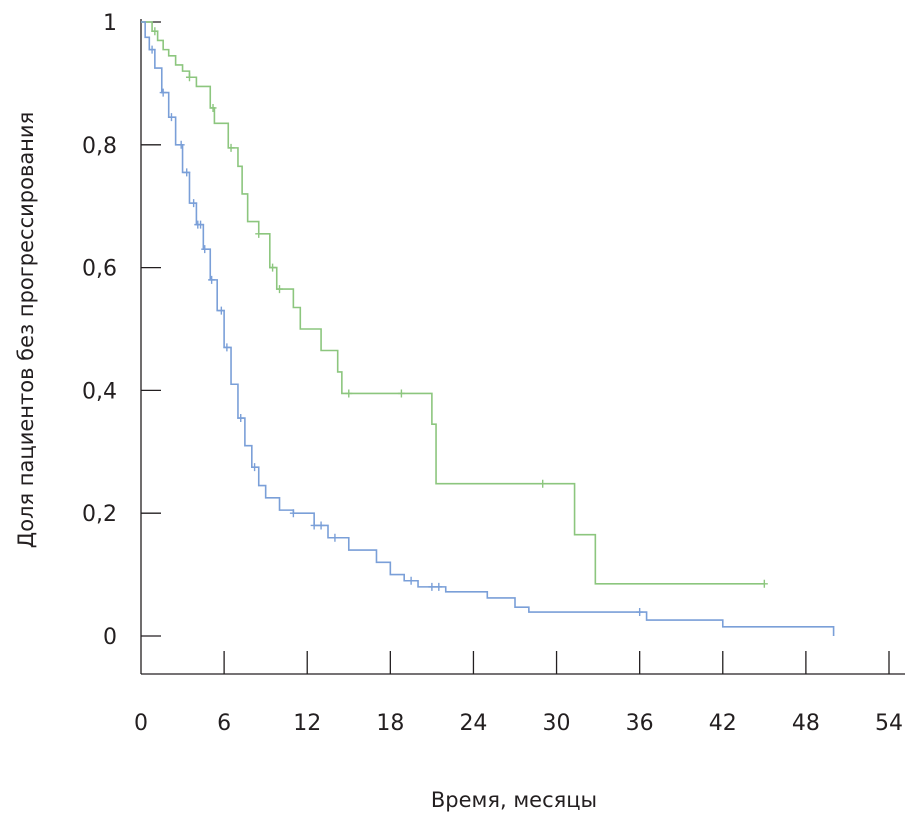  What do you see at coordinates (141, 723) in the screenshot?
I see `x-tick-label: 0` at bounding box center [141, 723].